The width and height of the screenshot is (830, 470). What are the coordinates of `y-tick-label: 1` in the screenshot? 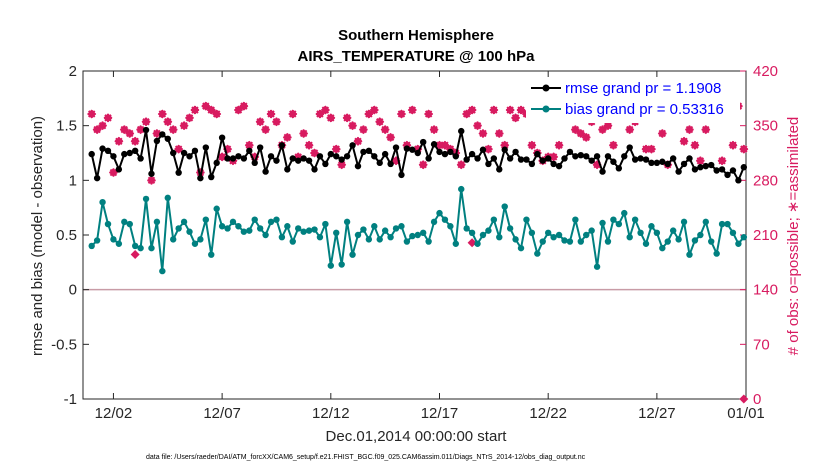 It's located at (73, 180).